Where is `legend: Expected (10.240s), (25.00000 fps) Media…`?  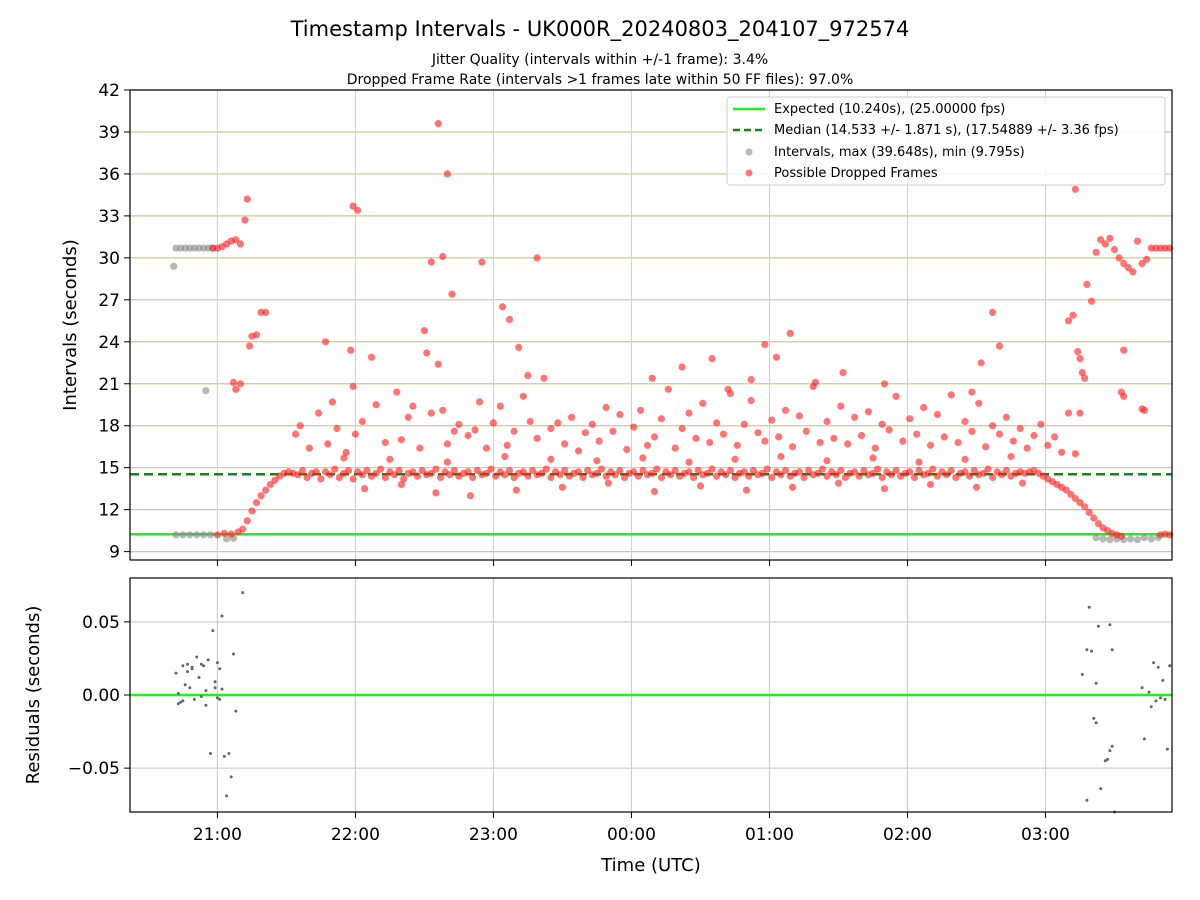
legend: Expected (10.240s), (25.00000 fps) Media… is located at coordinates (946, 141).